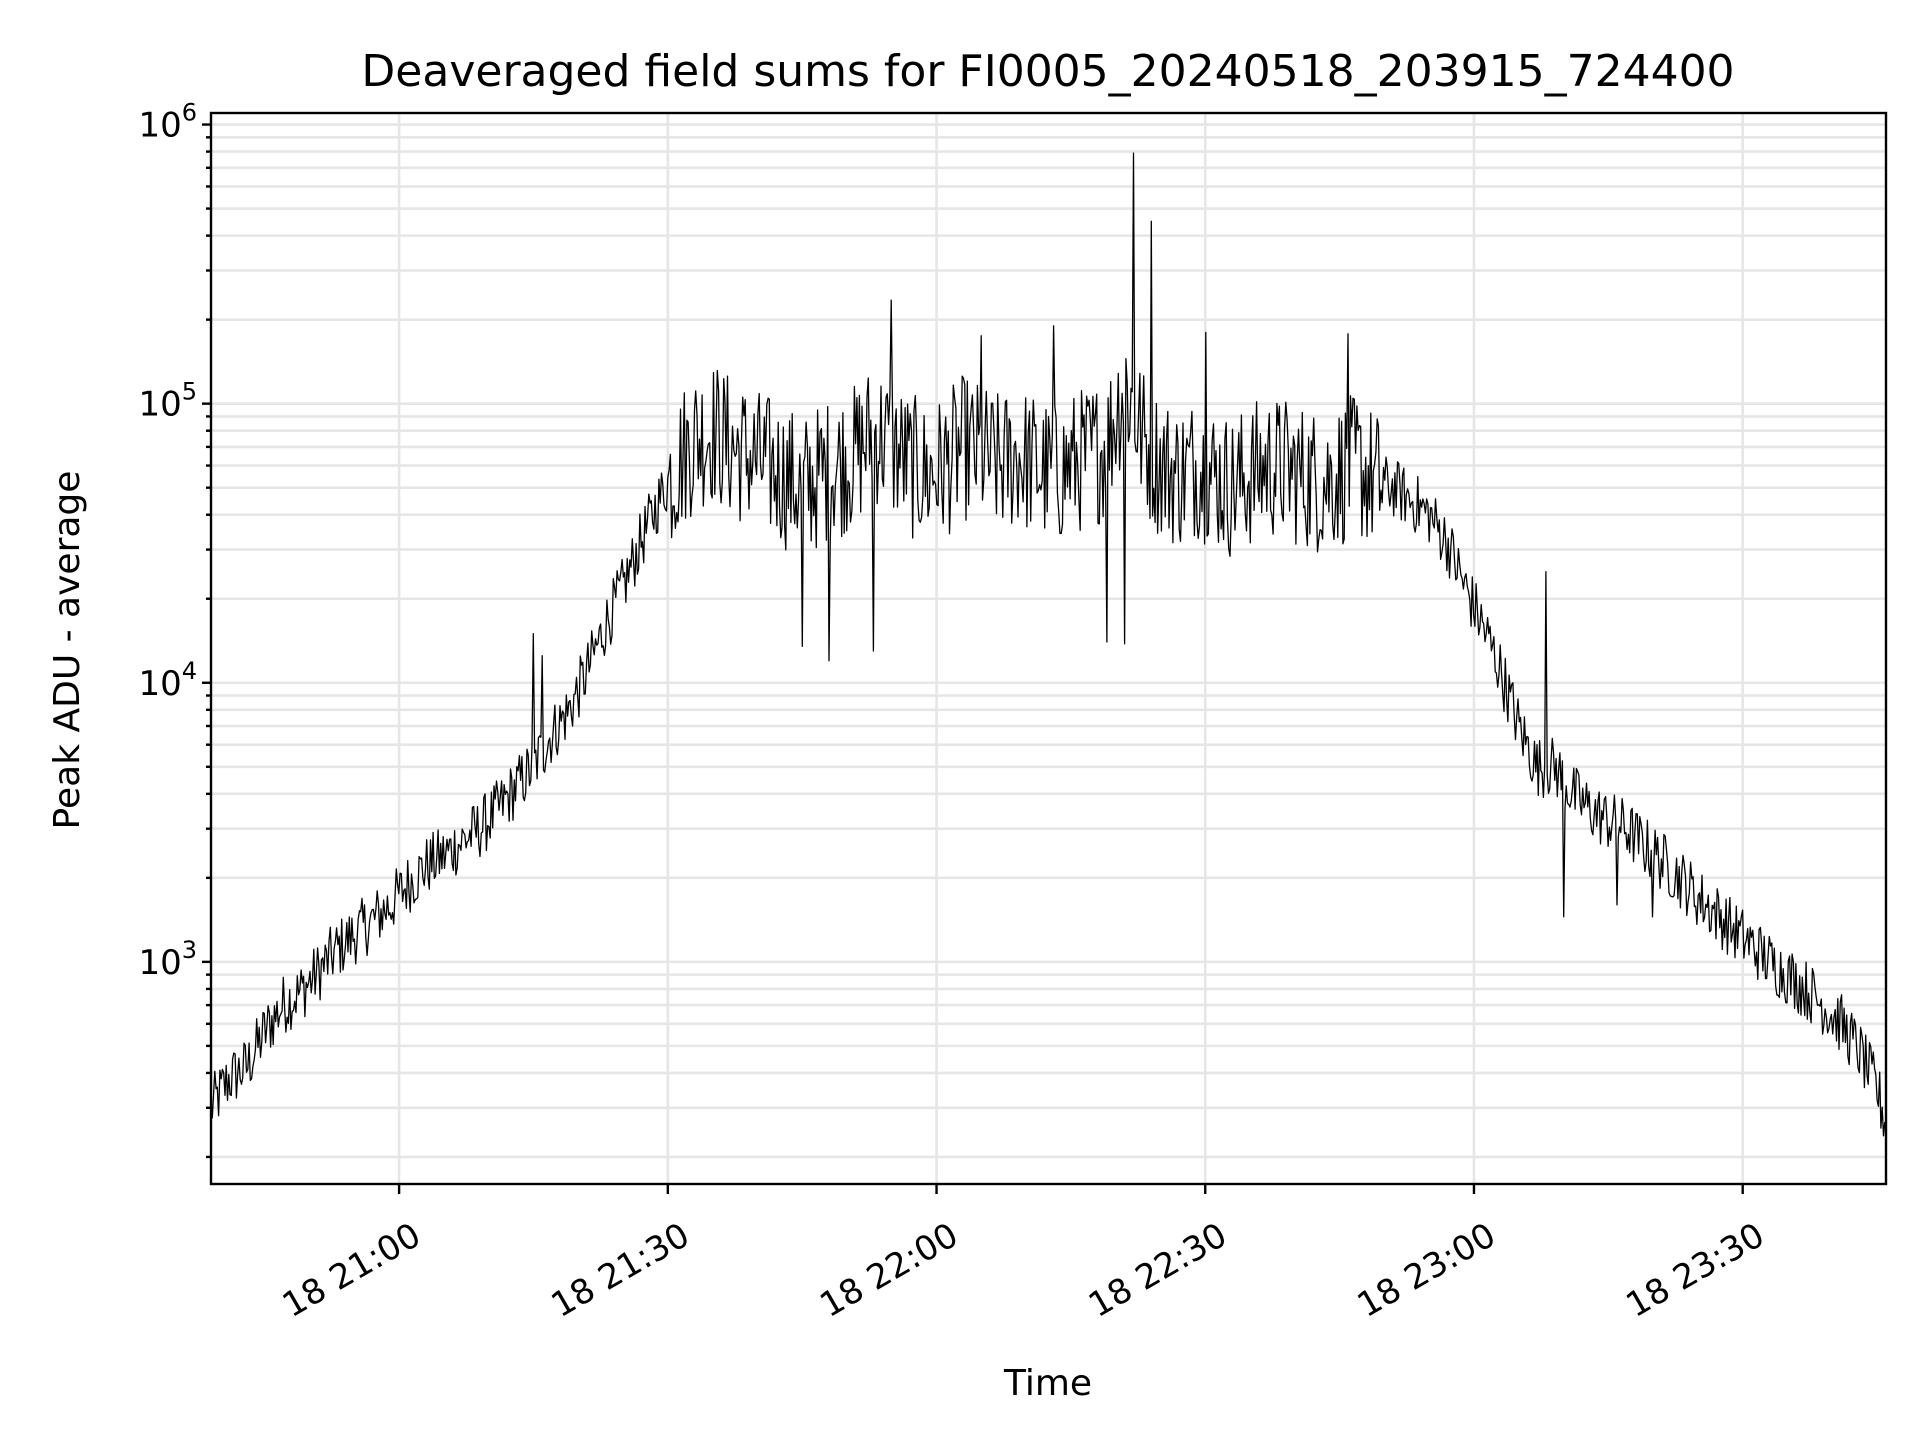 This screenshot has width=1920, height=1440. I want to click on y-tick-label: 10³, so click(167, 959).